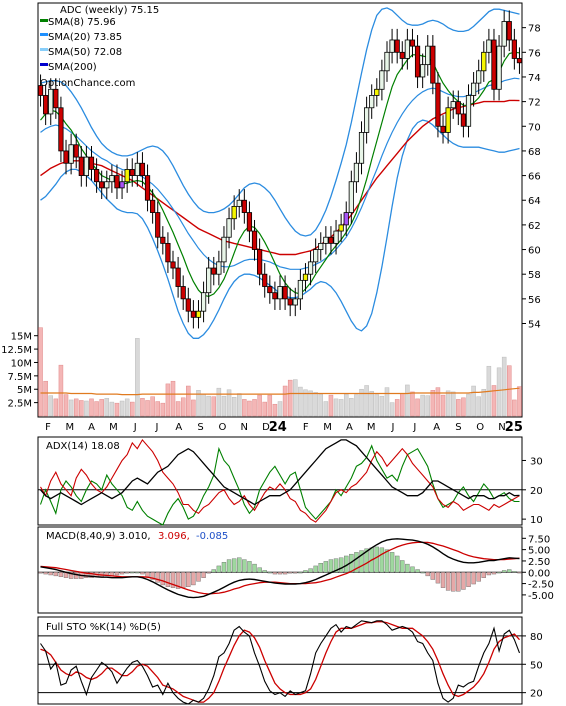 This screenshot has height=706, width=566. Describe the element at coordinates (222, 427) in the screenshot. I see `month-label: O` at that location.